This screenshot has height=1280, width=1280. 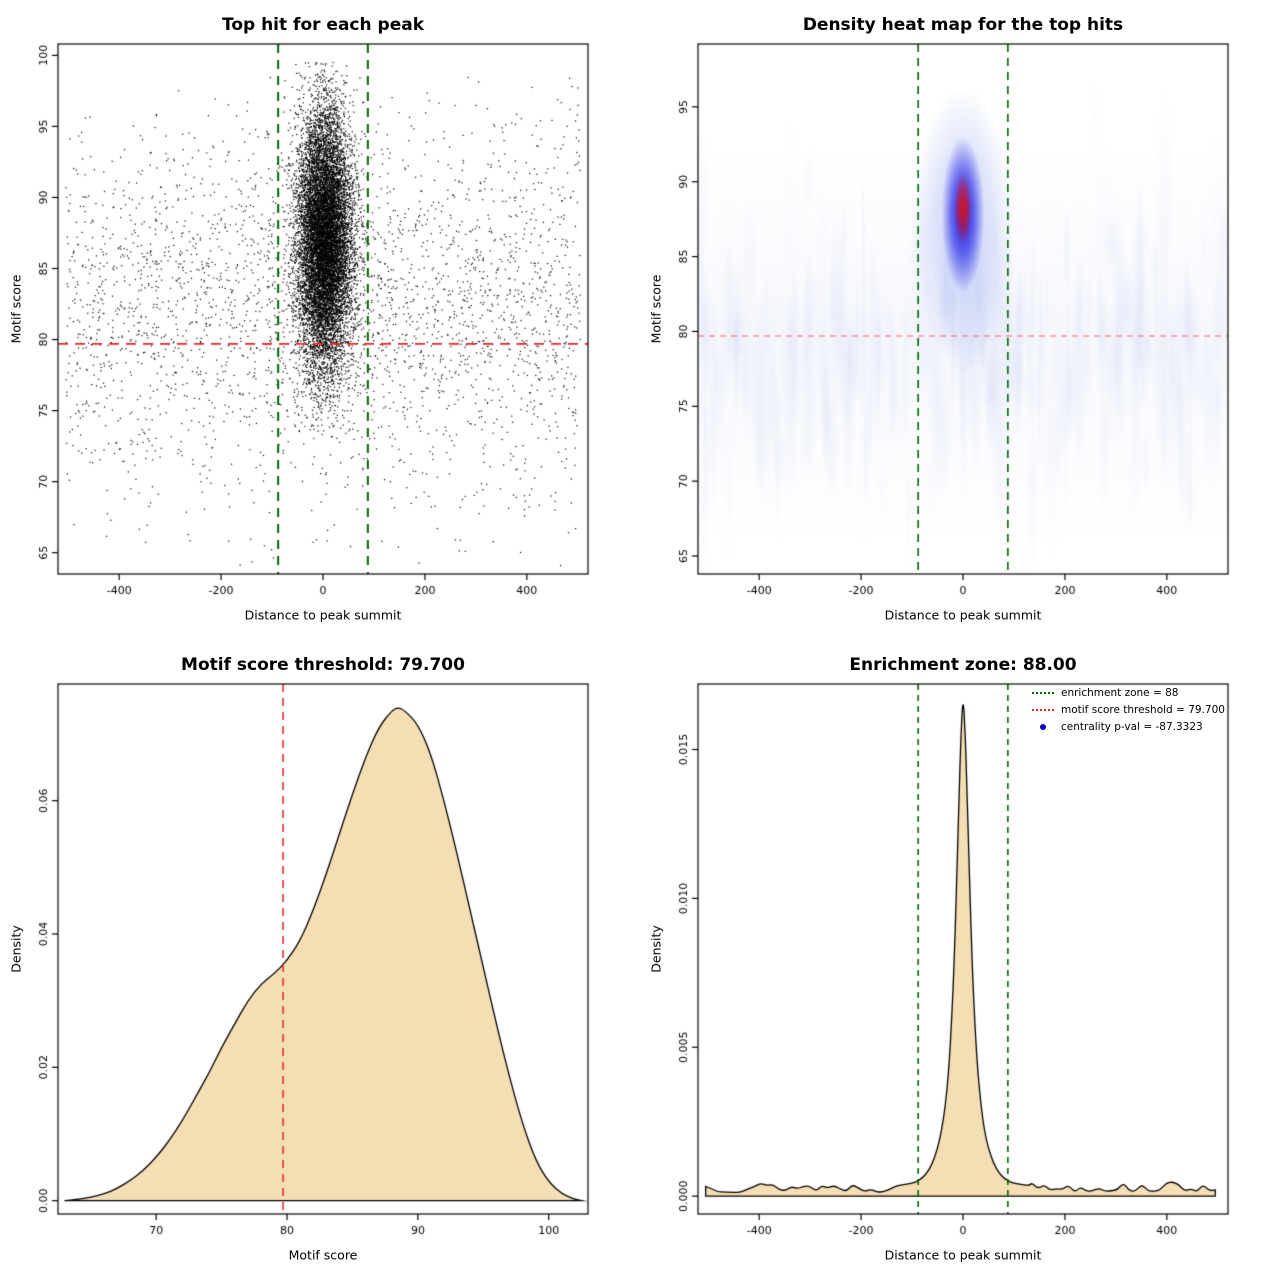 I want to click on legend-item-enrichment-zone: enrichment zone = 88, so click(x=1128, y=692).